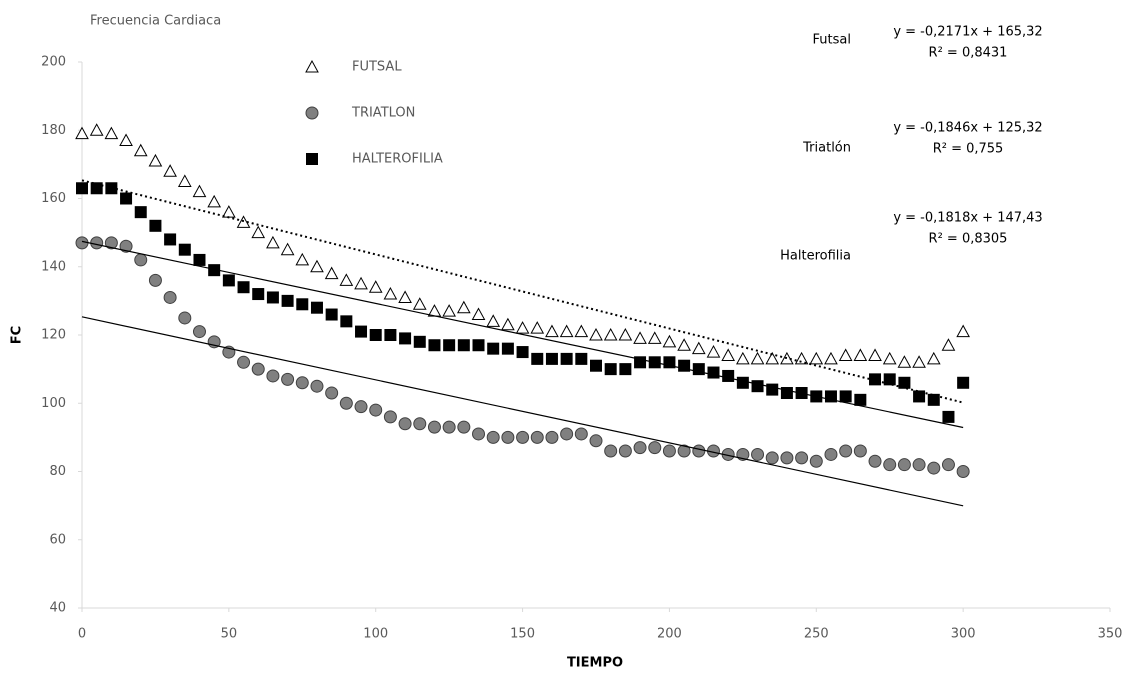 This screenshot has width=1139, height=674. I want to click on chart-title: Frecuencia Cardiaca, so click(155, 21).